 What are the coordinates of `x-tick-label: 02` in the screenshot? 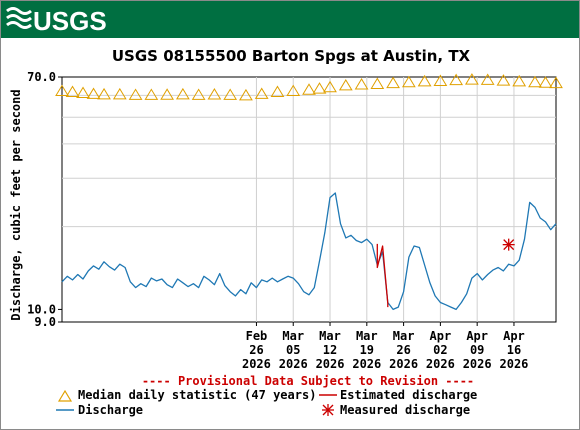 It's located at (440, 350).